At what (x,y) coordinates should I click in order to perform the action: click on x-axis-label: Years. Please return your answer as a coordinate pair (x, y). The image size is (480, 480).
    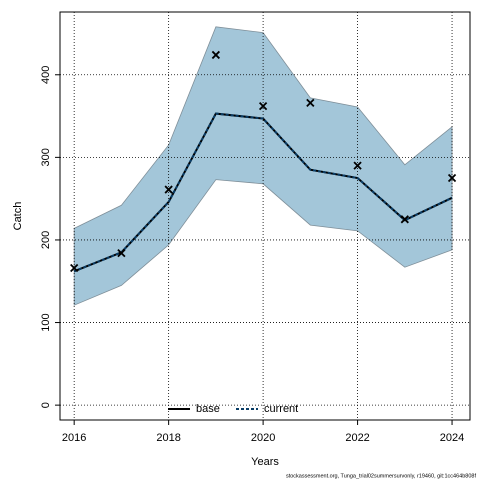
    Looking at the image, I should click on (265, 462).